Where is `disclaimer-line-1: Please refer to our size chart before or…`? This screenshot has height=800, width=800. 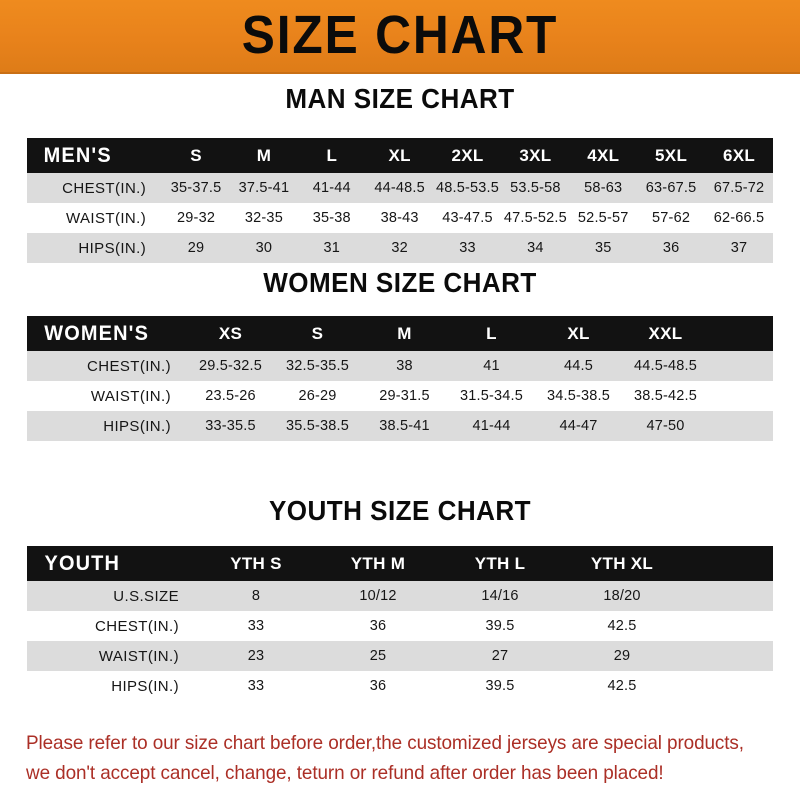 disclaimer-line-1: Please refer to our size chart before or… is located at coordinates (385, 743).